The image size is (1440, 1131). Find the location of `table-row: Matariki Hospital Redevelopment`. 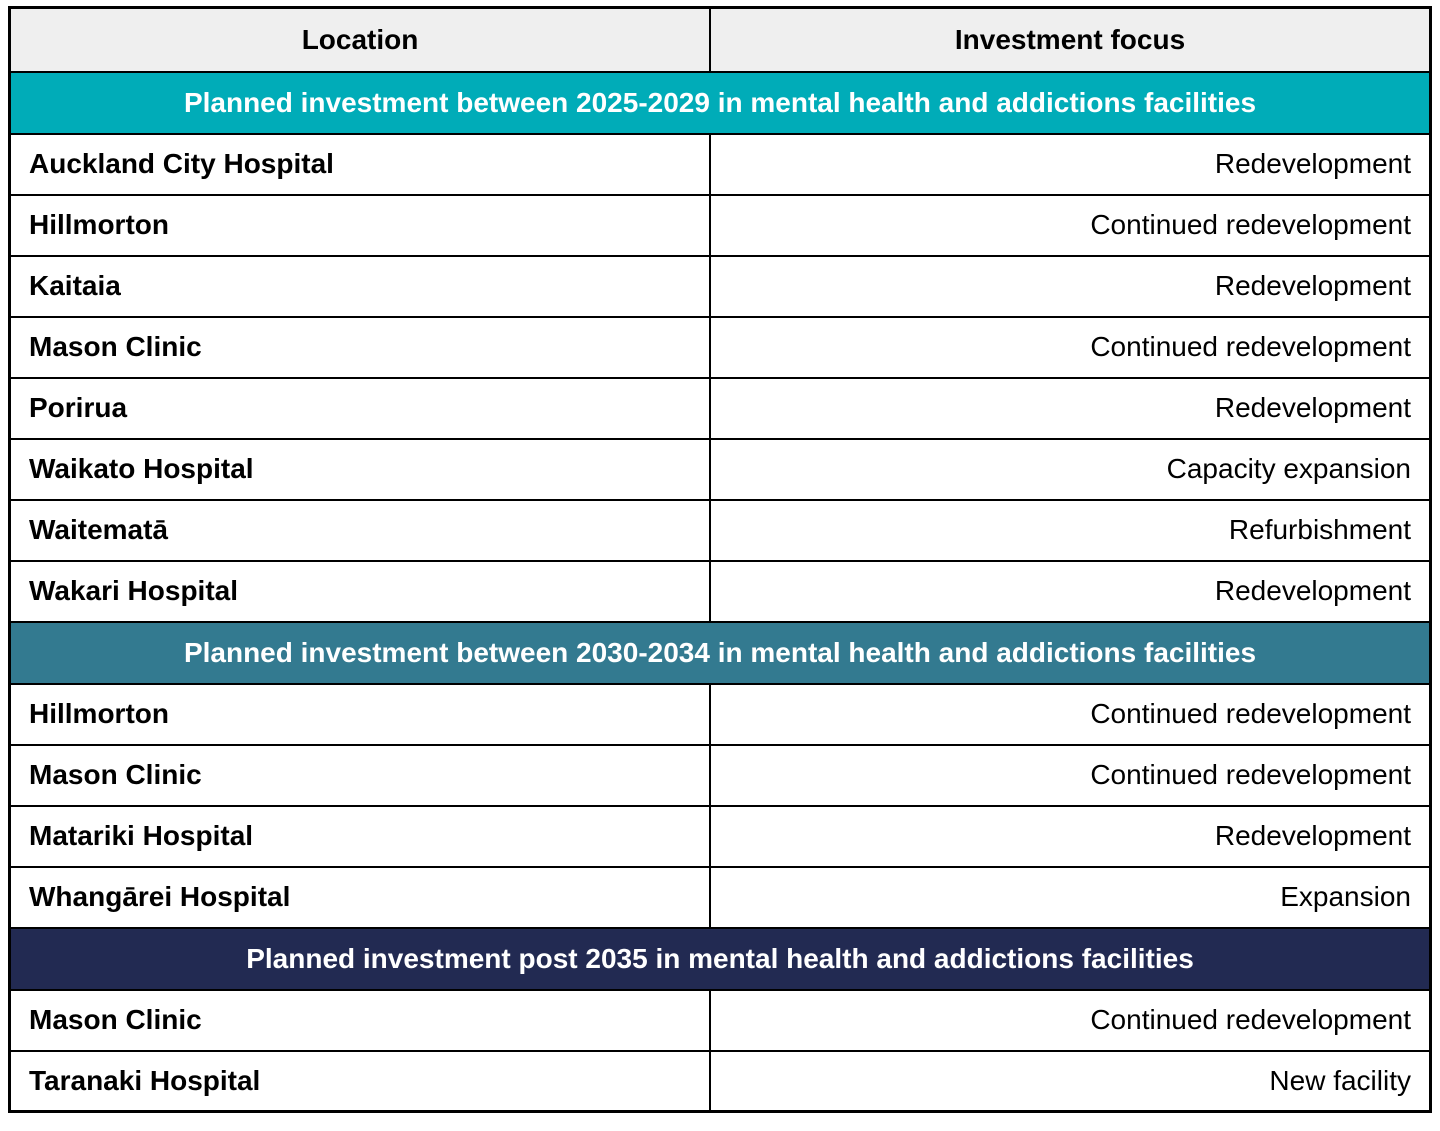

table-row: Matariki Hospital Redevelopment is located at coordinates (720, 836).